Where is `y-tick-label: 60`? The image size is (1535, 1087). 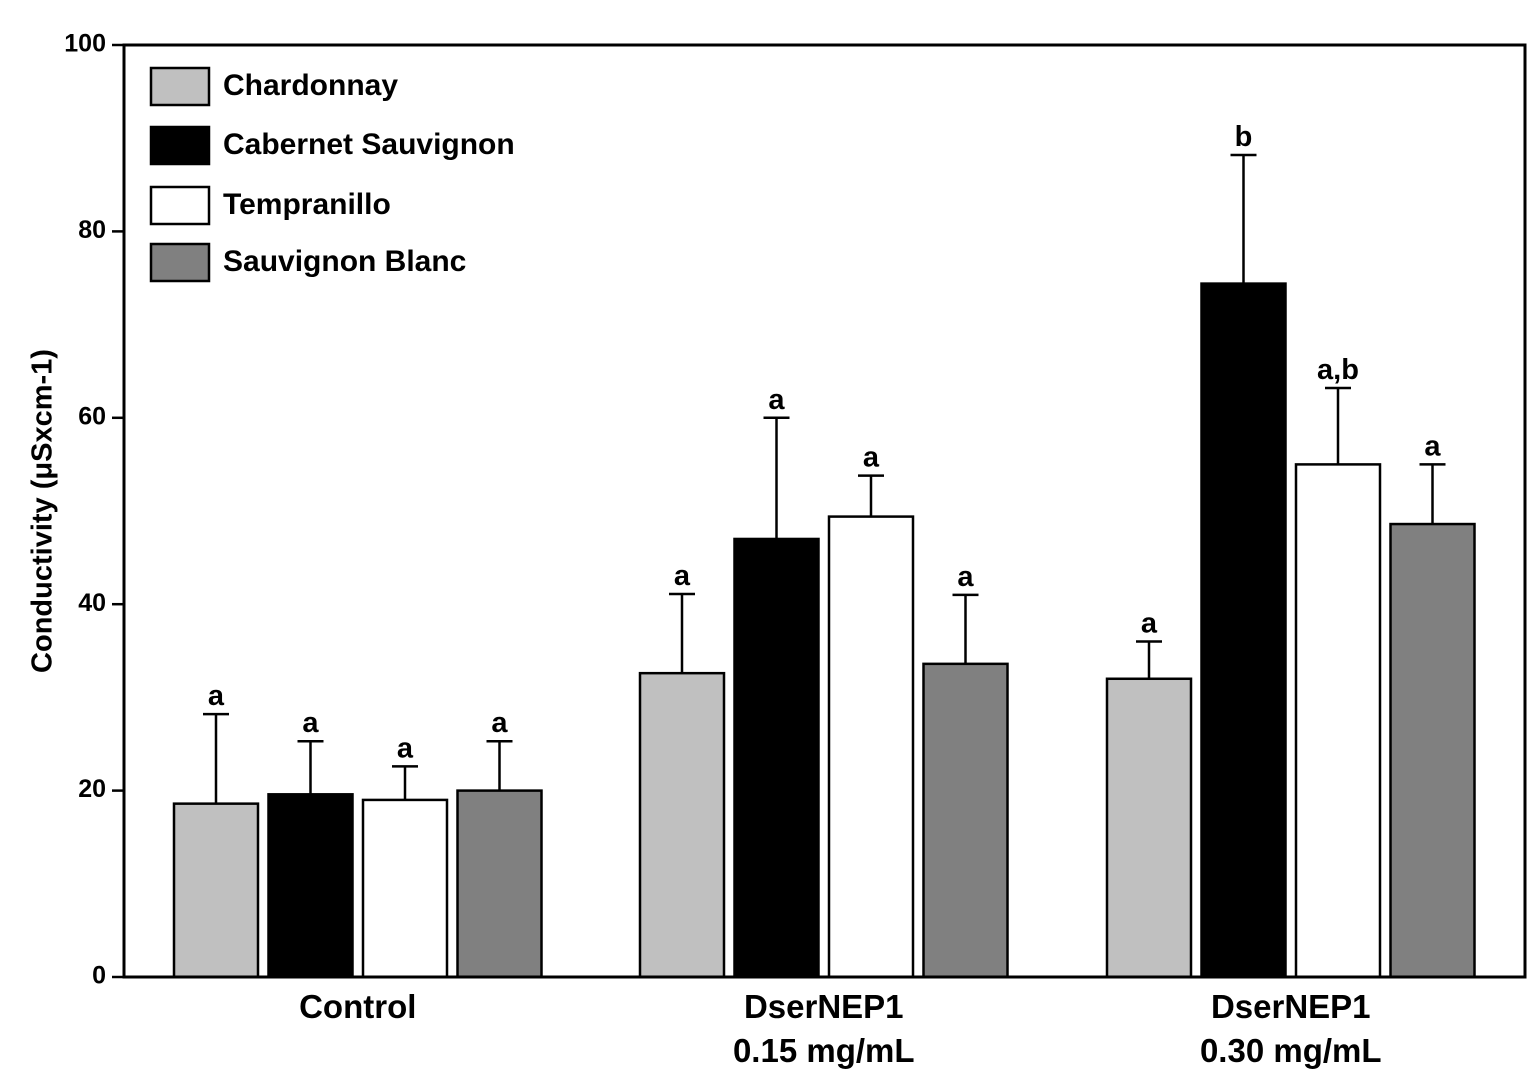 y-tick-label: 60 is located at coordinates (92, 416).